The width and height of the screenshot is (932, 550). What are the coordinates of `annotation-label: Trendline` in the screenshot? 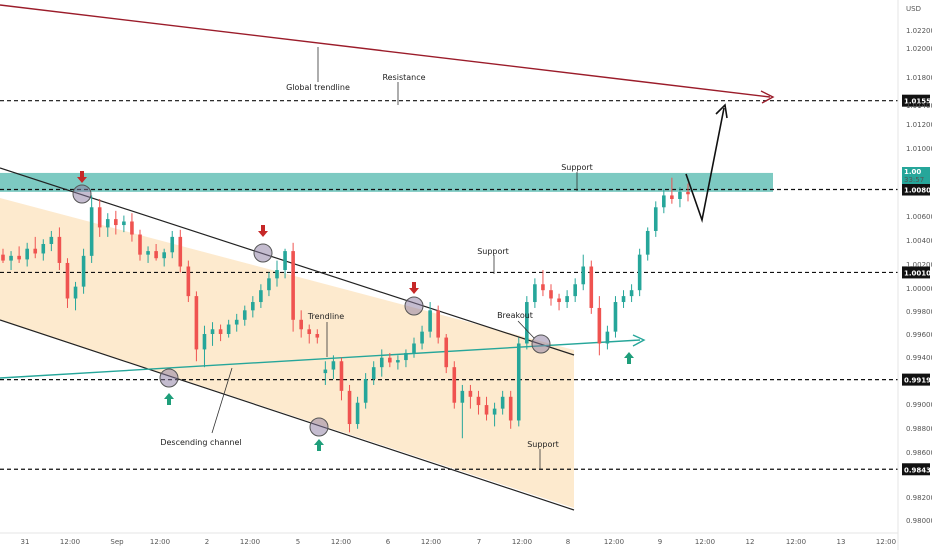 It's located at (325, 316).